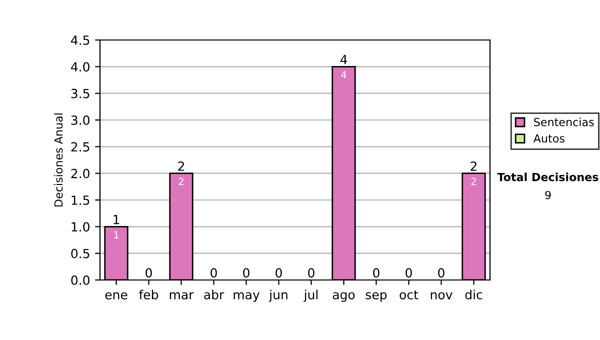  I want to click on x-tick-label: ene, so click(116, 296).